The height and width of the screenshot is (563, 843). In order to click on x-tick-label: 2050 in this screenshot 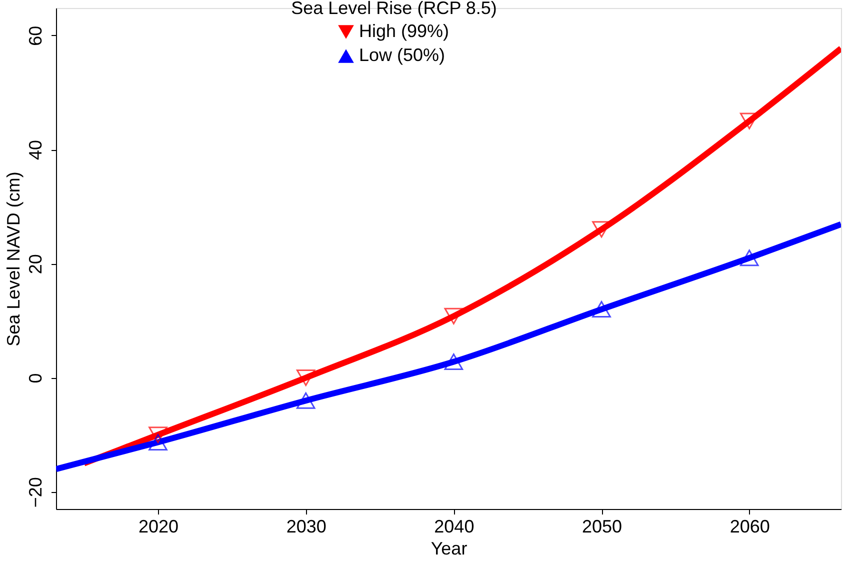, I will do `click(602, 526)`.